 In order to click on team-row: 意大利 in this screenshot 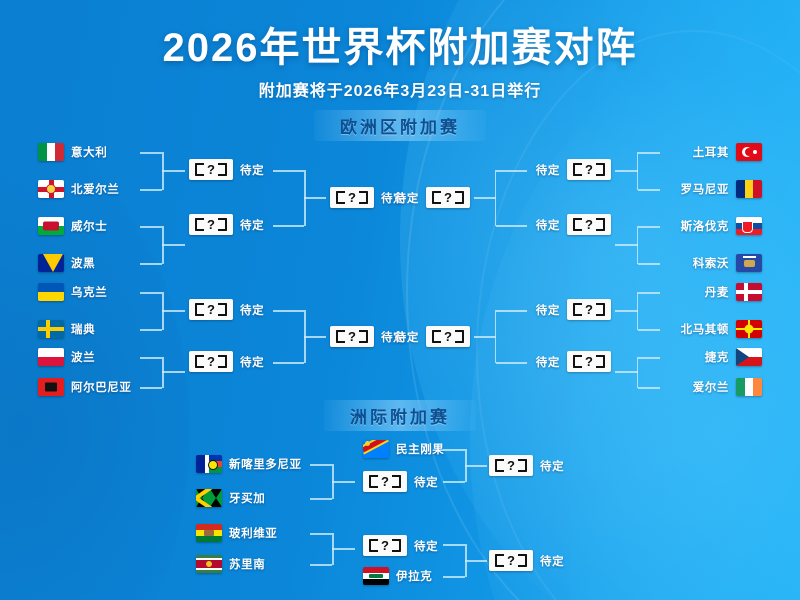, I will do `click(72, 152)`.